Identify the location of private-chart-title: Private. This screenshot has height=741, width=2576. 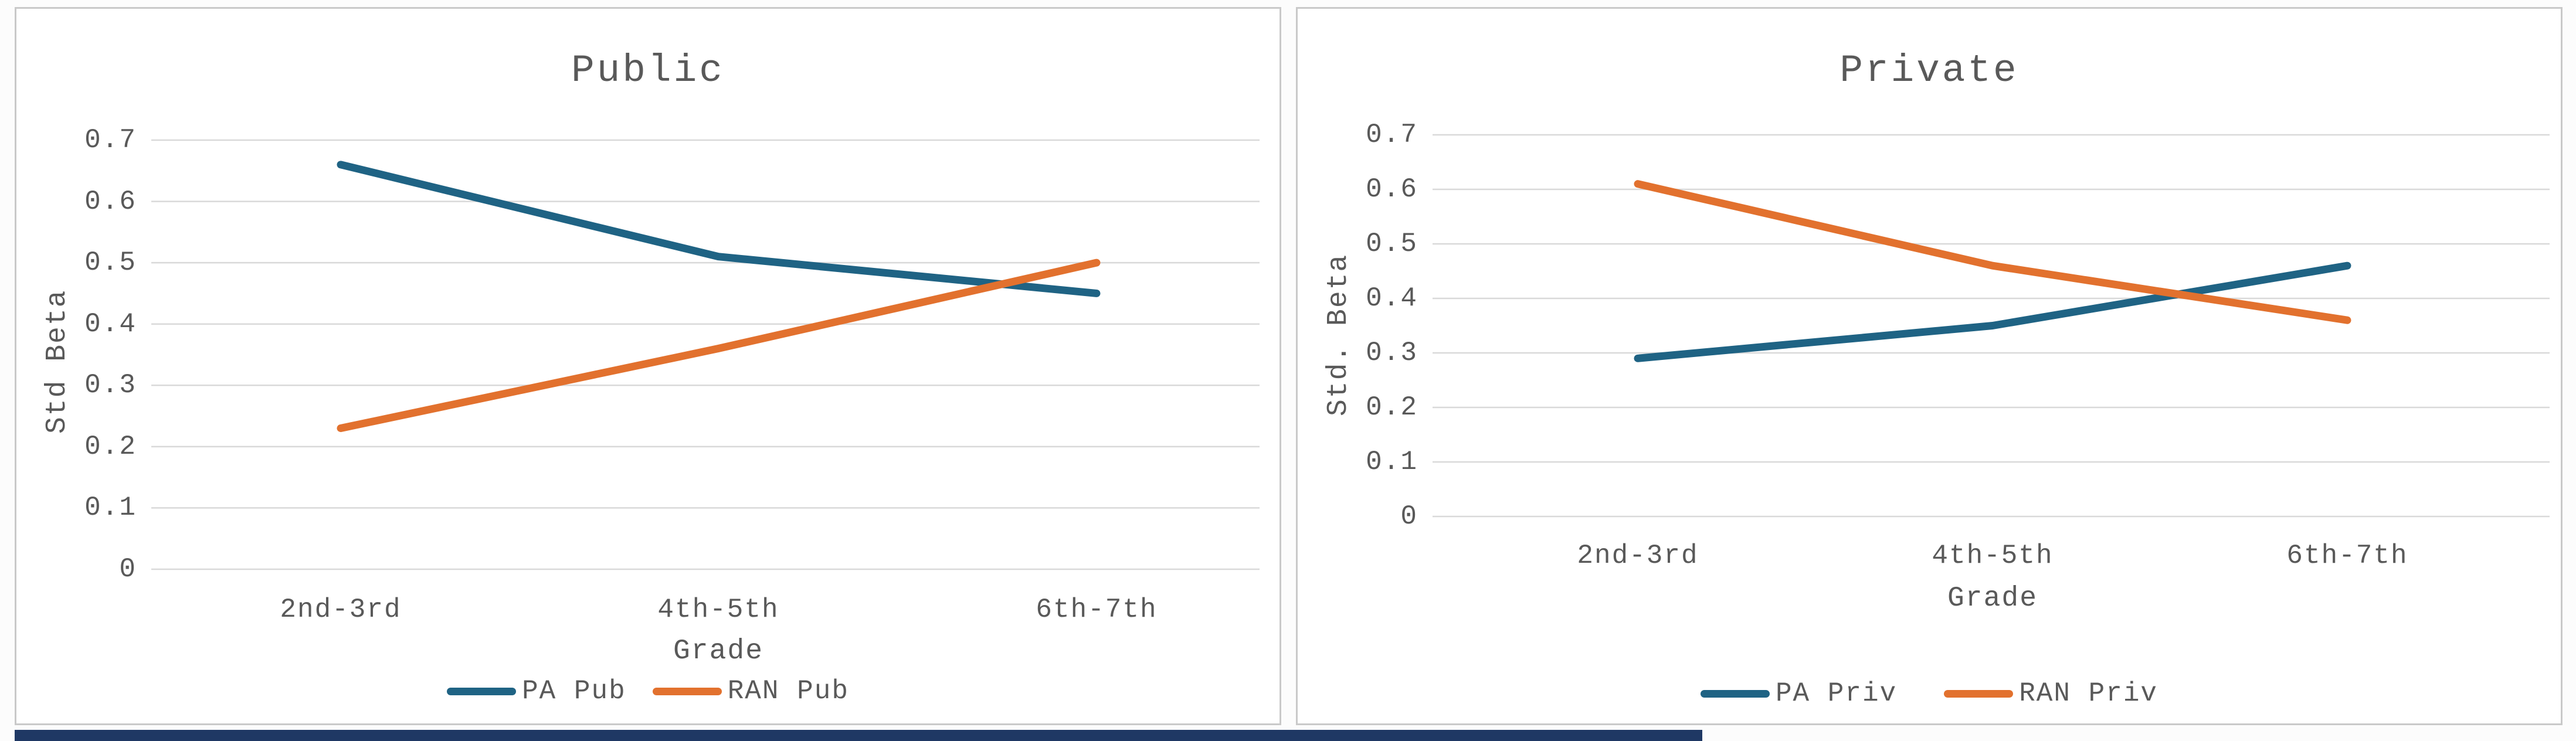
(1929, 71).